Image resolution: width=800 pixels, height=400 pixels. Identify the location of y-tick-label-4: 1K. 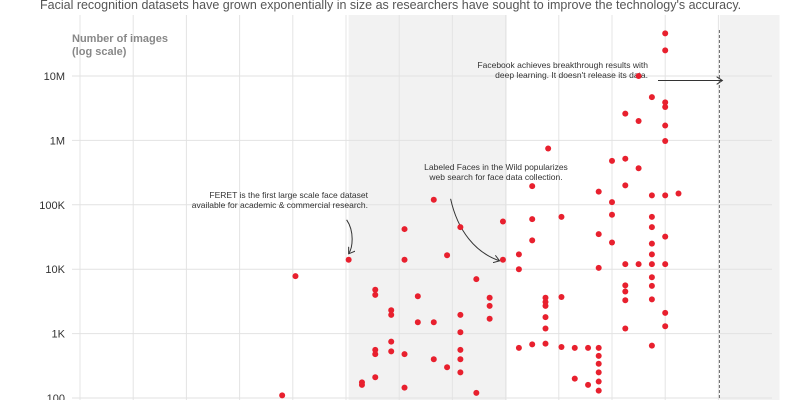
(59, 335).